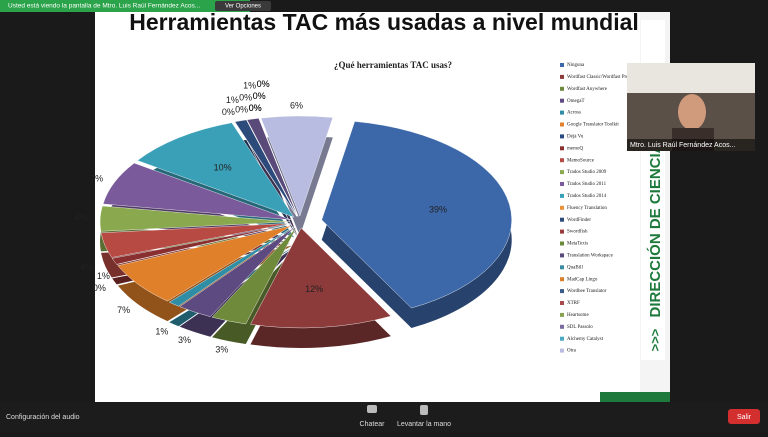 The image size is (768, 437). What do you see at coordinates (578, 315) in the screenshot?
I see `legend-label: Heartsome` at bounding box center [578, 315].